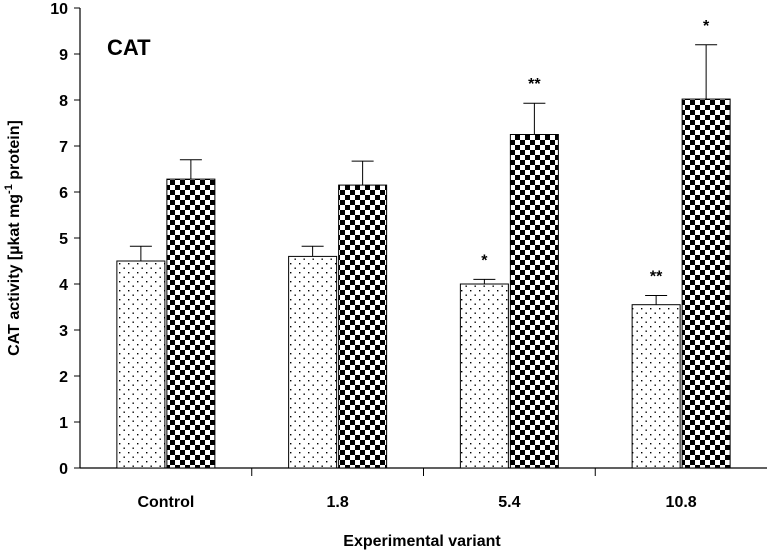 Image resolution: width=767 pixels, height=553 pixels. I want to click on y-tick-label: 5, so click(63, 239).